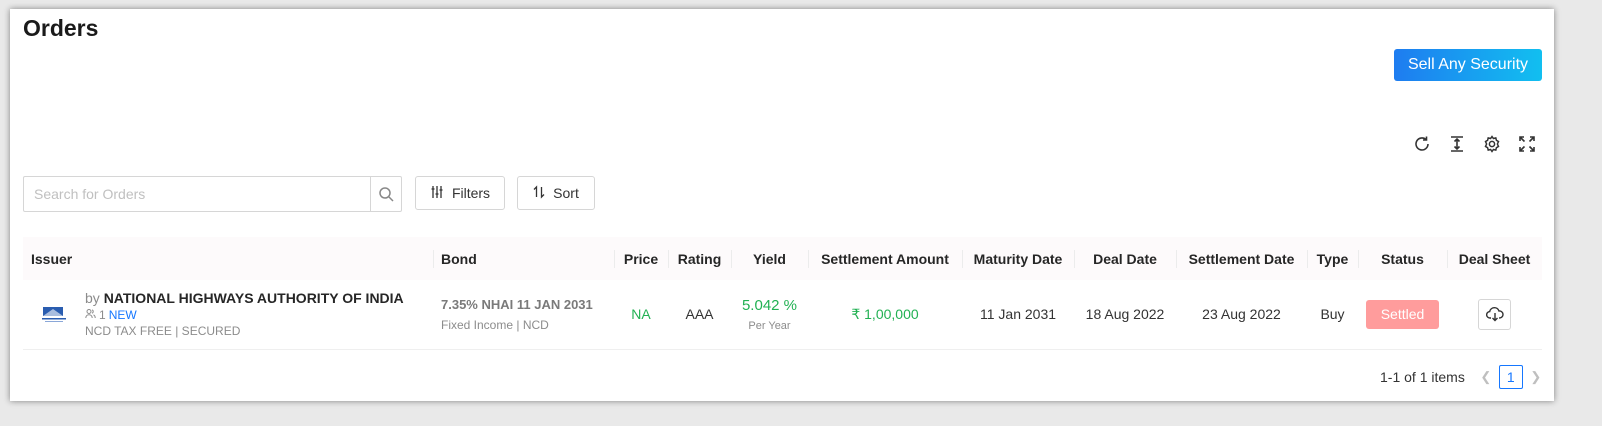  I want to click on col-price: Price, so click(641, 258).